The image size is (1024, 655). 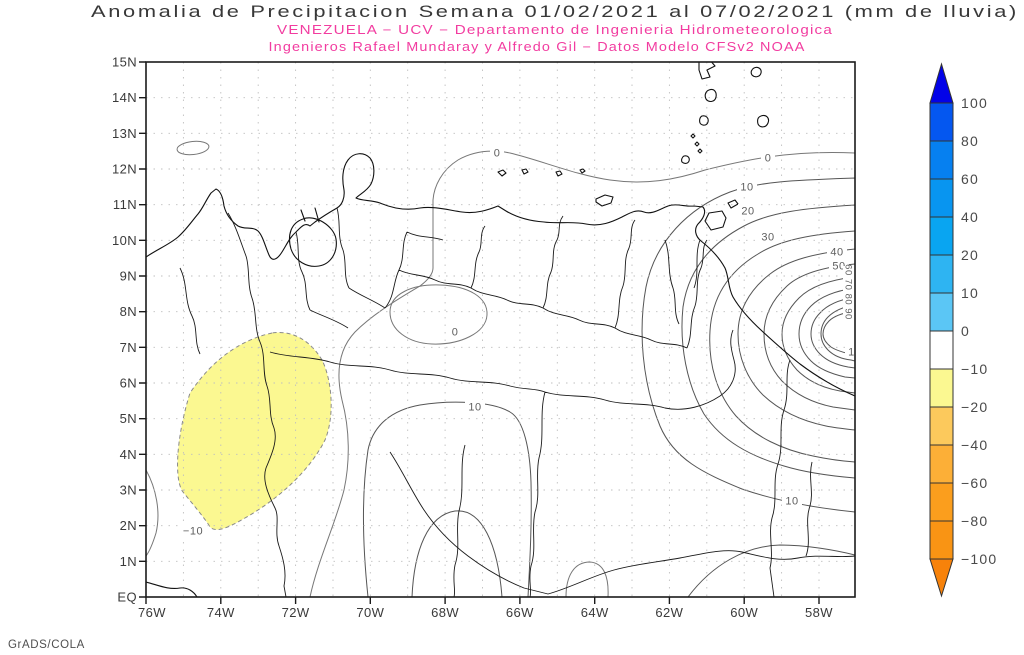 What do you see at coordinates (970, 179) in the screenshot?
I see `colorbar-label-60: 60` at bounding box center [970, 179].